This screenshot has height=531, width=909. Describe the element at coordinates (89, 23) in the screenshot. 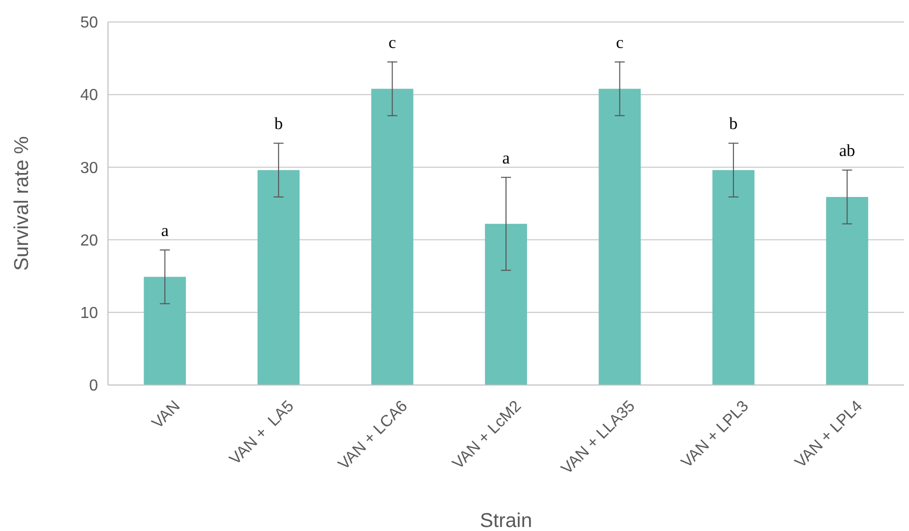

I see `y-tick-label: 50` at that location.